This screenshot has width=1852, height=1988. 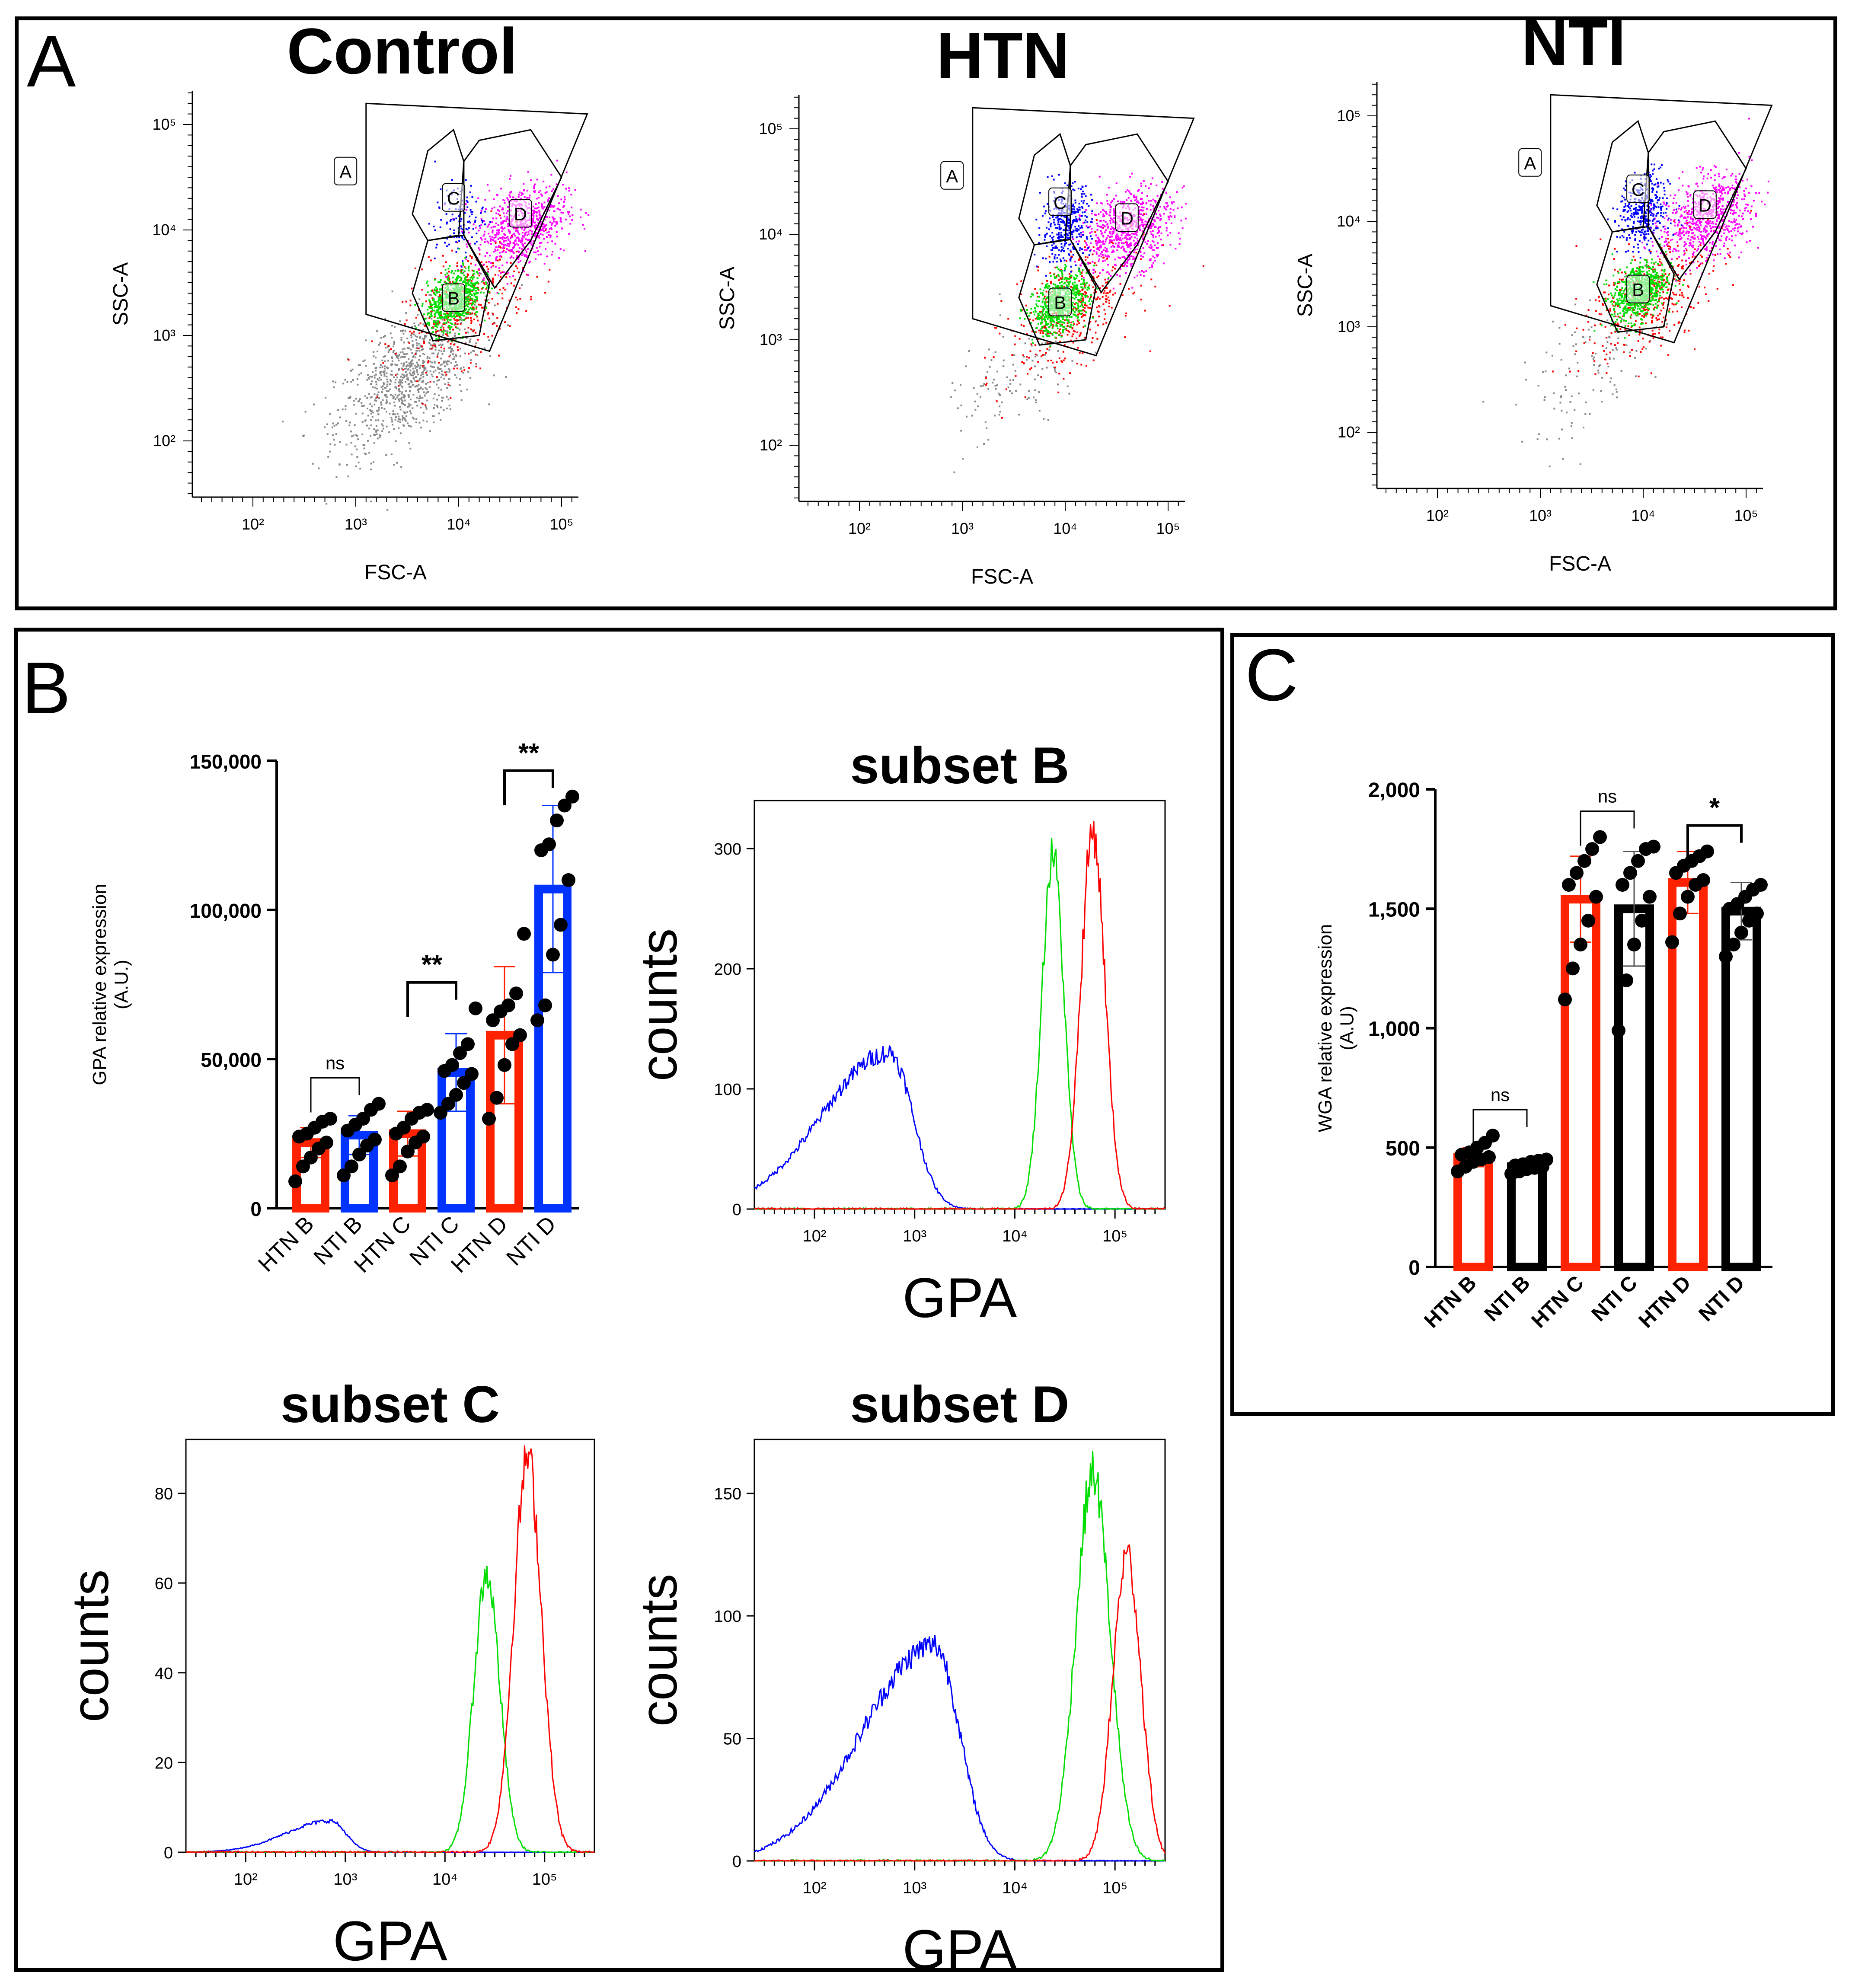 What do you see at coordinates (345, 172) in the screenshot?
I see `gate-label: A` at bounding box center [345, 172].